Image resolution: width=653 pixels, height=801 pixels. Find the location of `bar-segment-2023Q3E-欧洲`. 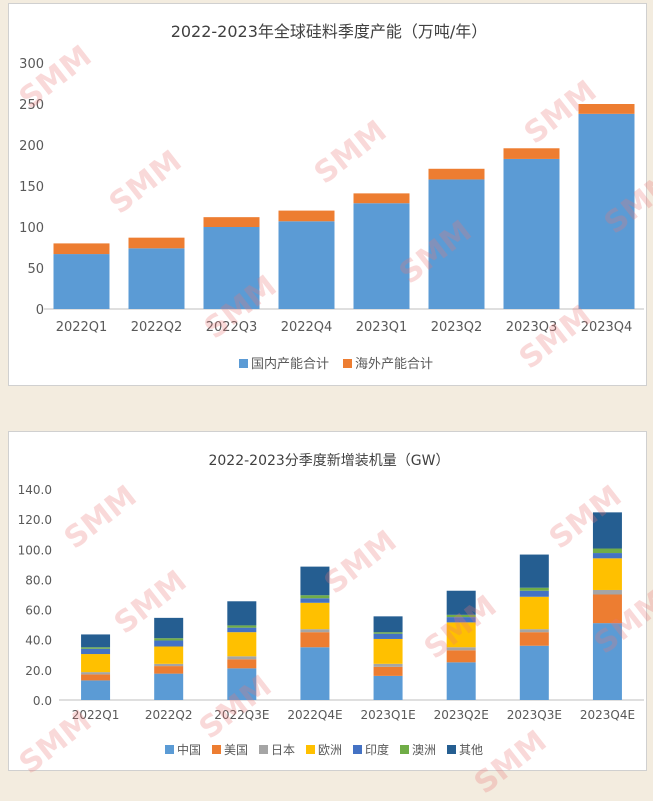

bar-segment-2023Q3E-欧洲 is located at coordinates (534, 613).